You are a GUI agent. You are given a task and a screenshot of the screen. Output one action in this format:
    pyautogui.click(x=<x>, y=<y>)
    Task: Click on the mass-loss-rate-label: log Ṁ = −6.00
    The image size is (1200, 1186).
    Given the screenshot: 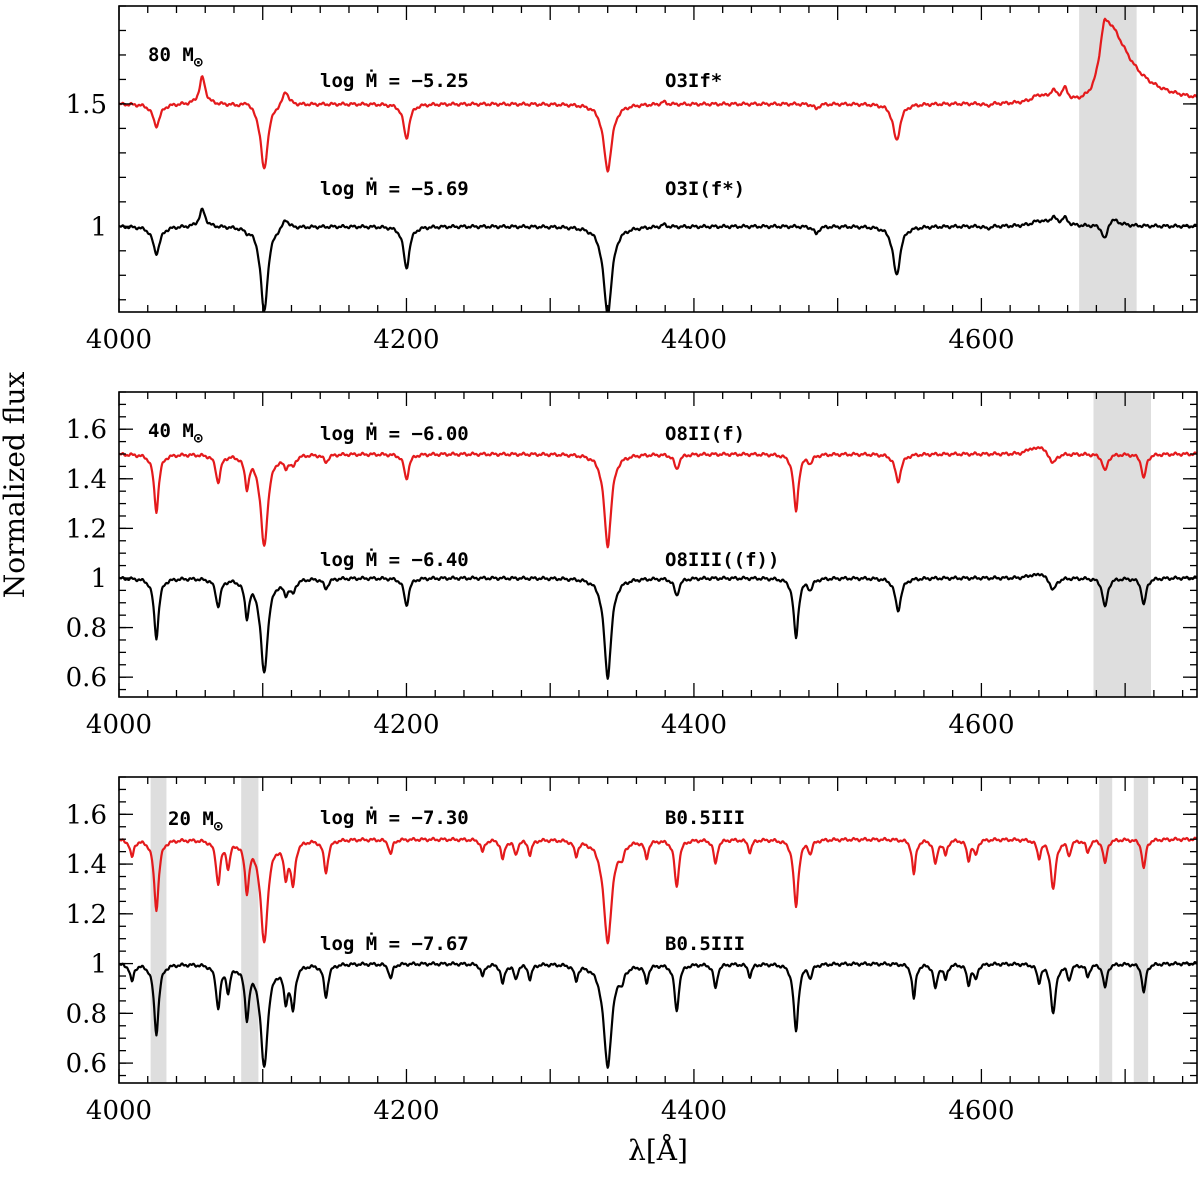 What is the action you would take?
    pyautogui.click(x=394, y=433)
    